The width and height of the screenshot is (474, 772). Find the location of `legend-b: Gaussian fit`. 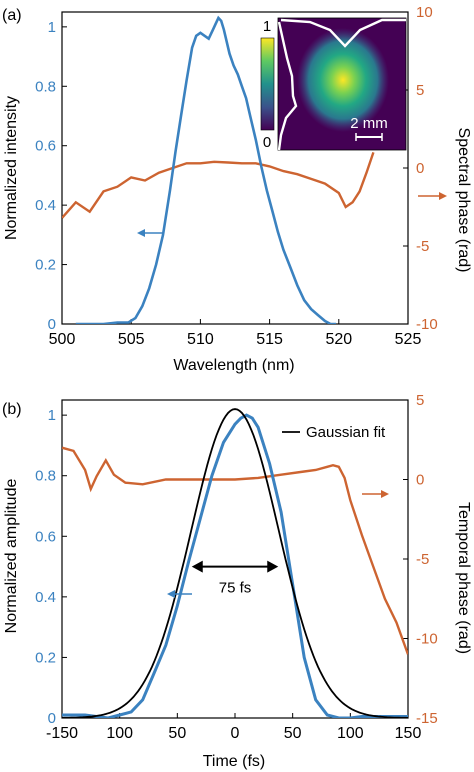

legend-b: Gaussian fit is located at coordinates (334, 432).